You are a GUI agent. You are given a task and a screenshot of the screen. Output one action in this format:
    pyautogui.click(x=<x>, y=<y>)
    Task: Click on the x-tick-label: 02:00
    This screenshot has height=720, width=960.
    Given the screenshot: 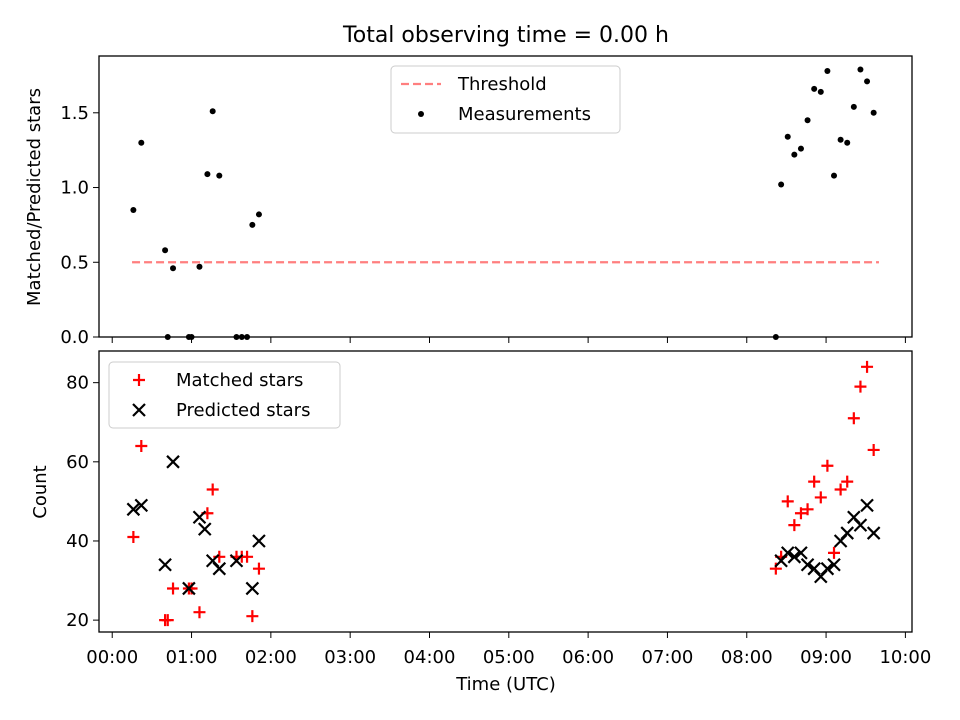 What is the action you would take?
    pyautogui.click(x=271, y=657)
    